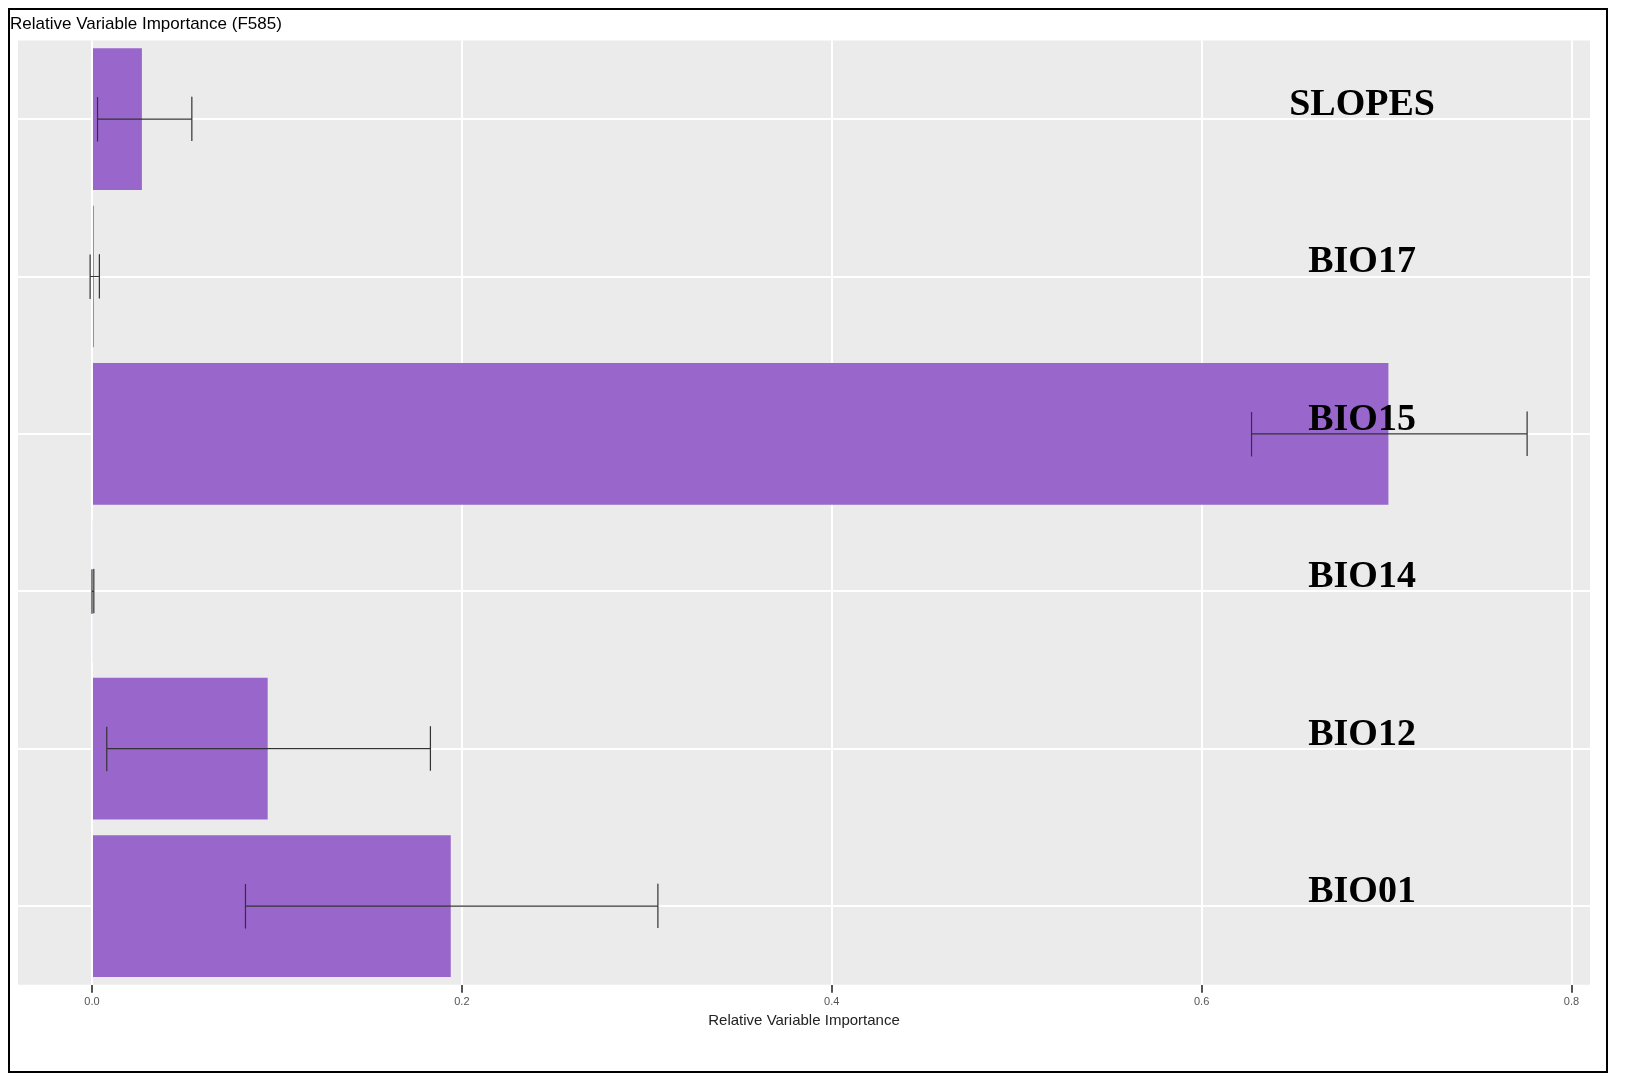  Describe the element at coordinates (462, 1001) in the screenshot. I see `x-tick-label: 0.2` at that location.